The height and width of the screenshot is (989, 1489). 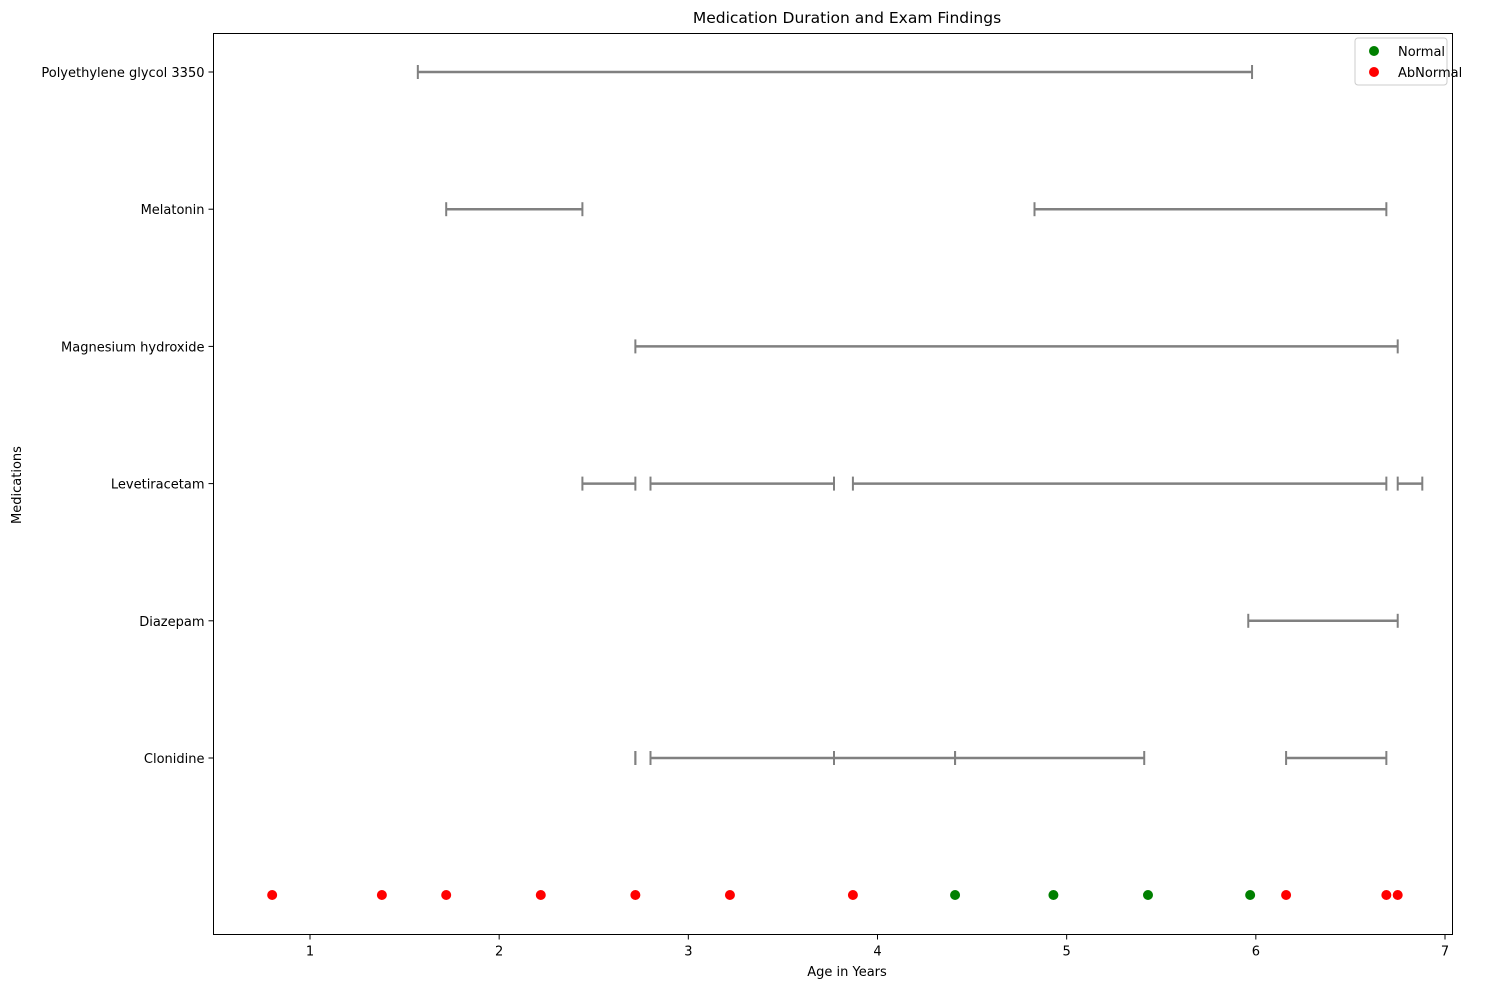 What do you see at coordinates (847, 18) in the screenshot?
I see `chart-title: Medication Duration and Exam Findings` at bounding box center [847, 18].